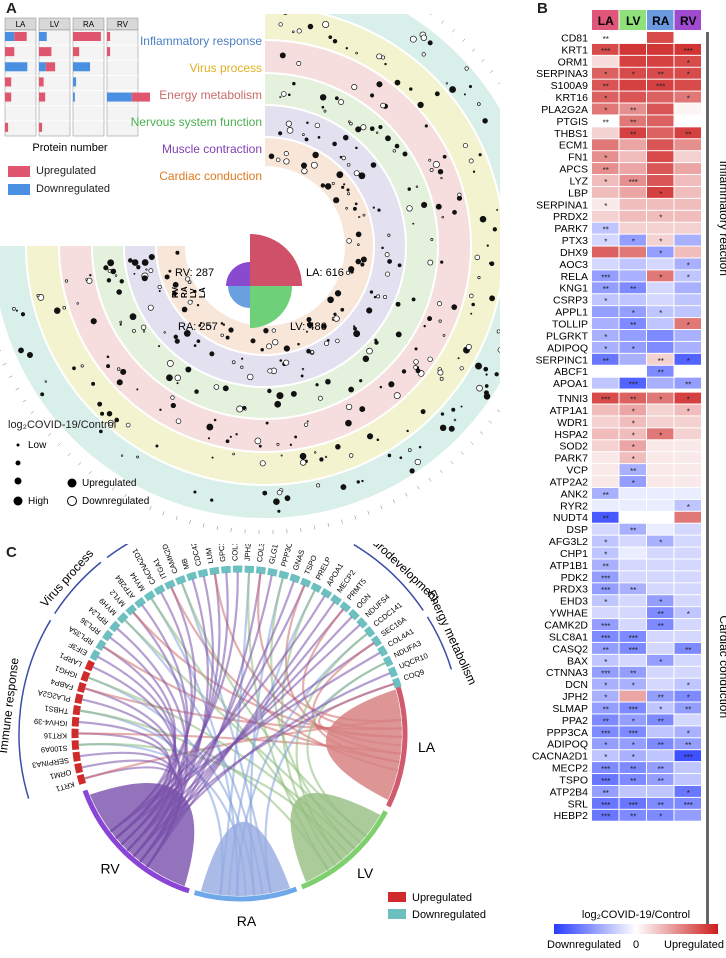  What do you see at coordinates (59, 180) in the screenshot?
I see `bar-legend: Upregulated Downregulated` at bounding box center [59, 180].